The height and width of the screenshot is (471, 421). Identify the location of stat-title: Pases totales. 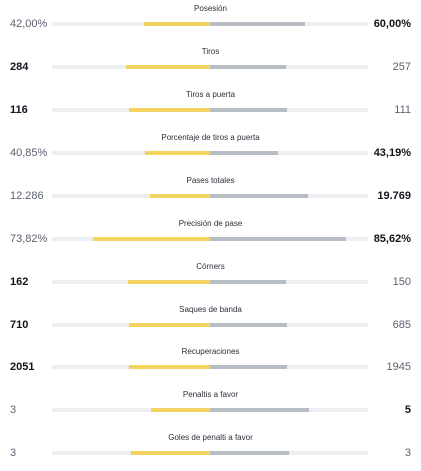
(210, 180).